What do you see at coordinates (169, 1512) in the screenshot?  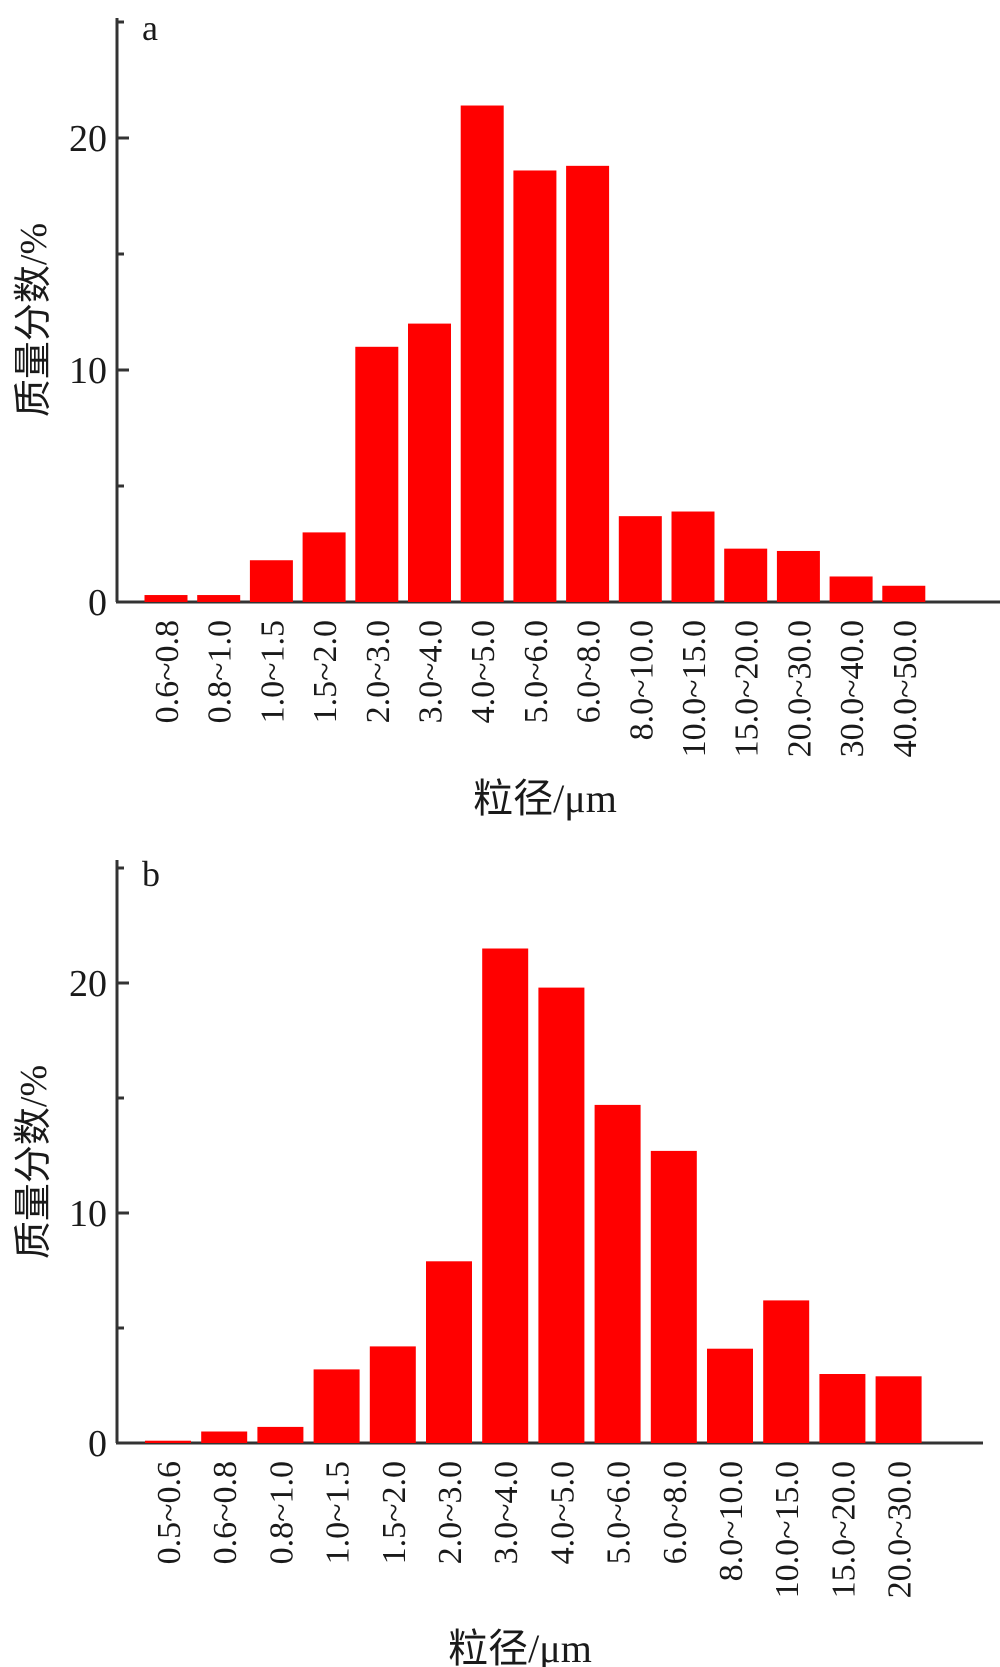 I see `x-tick-label: 0.5~0.6` at bounding box center [169, 1512].